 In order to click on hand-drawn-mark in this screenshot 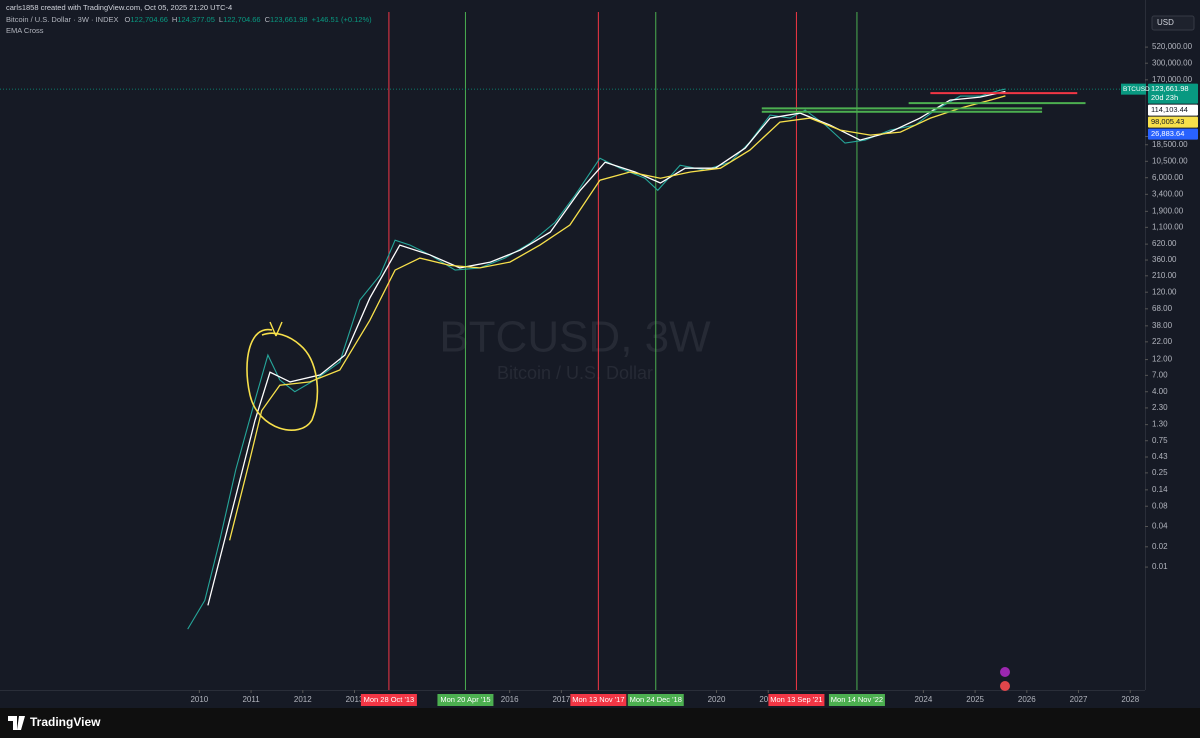, I will do `click(276, 329)`.